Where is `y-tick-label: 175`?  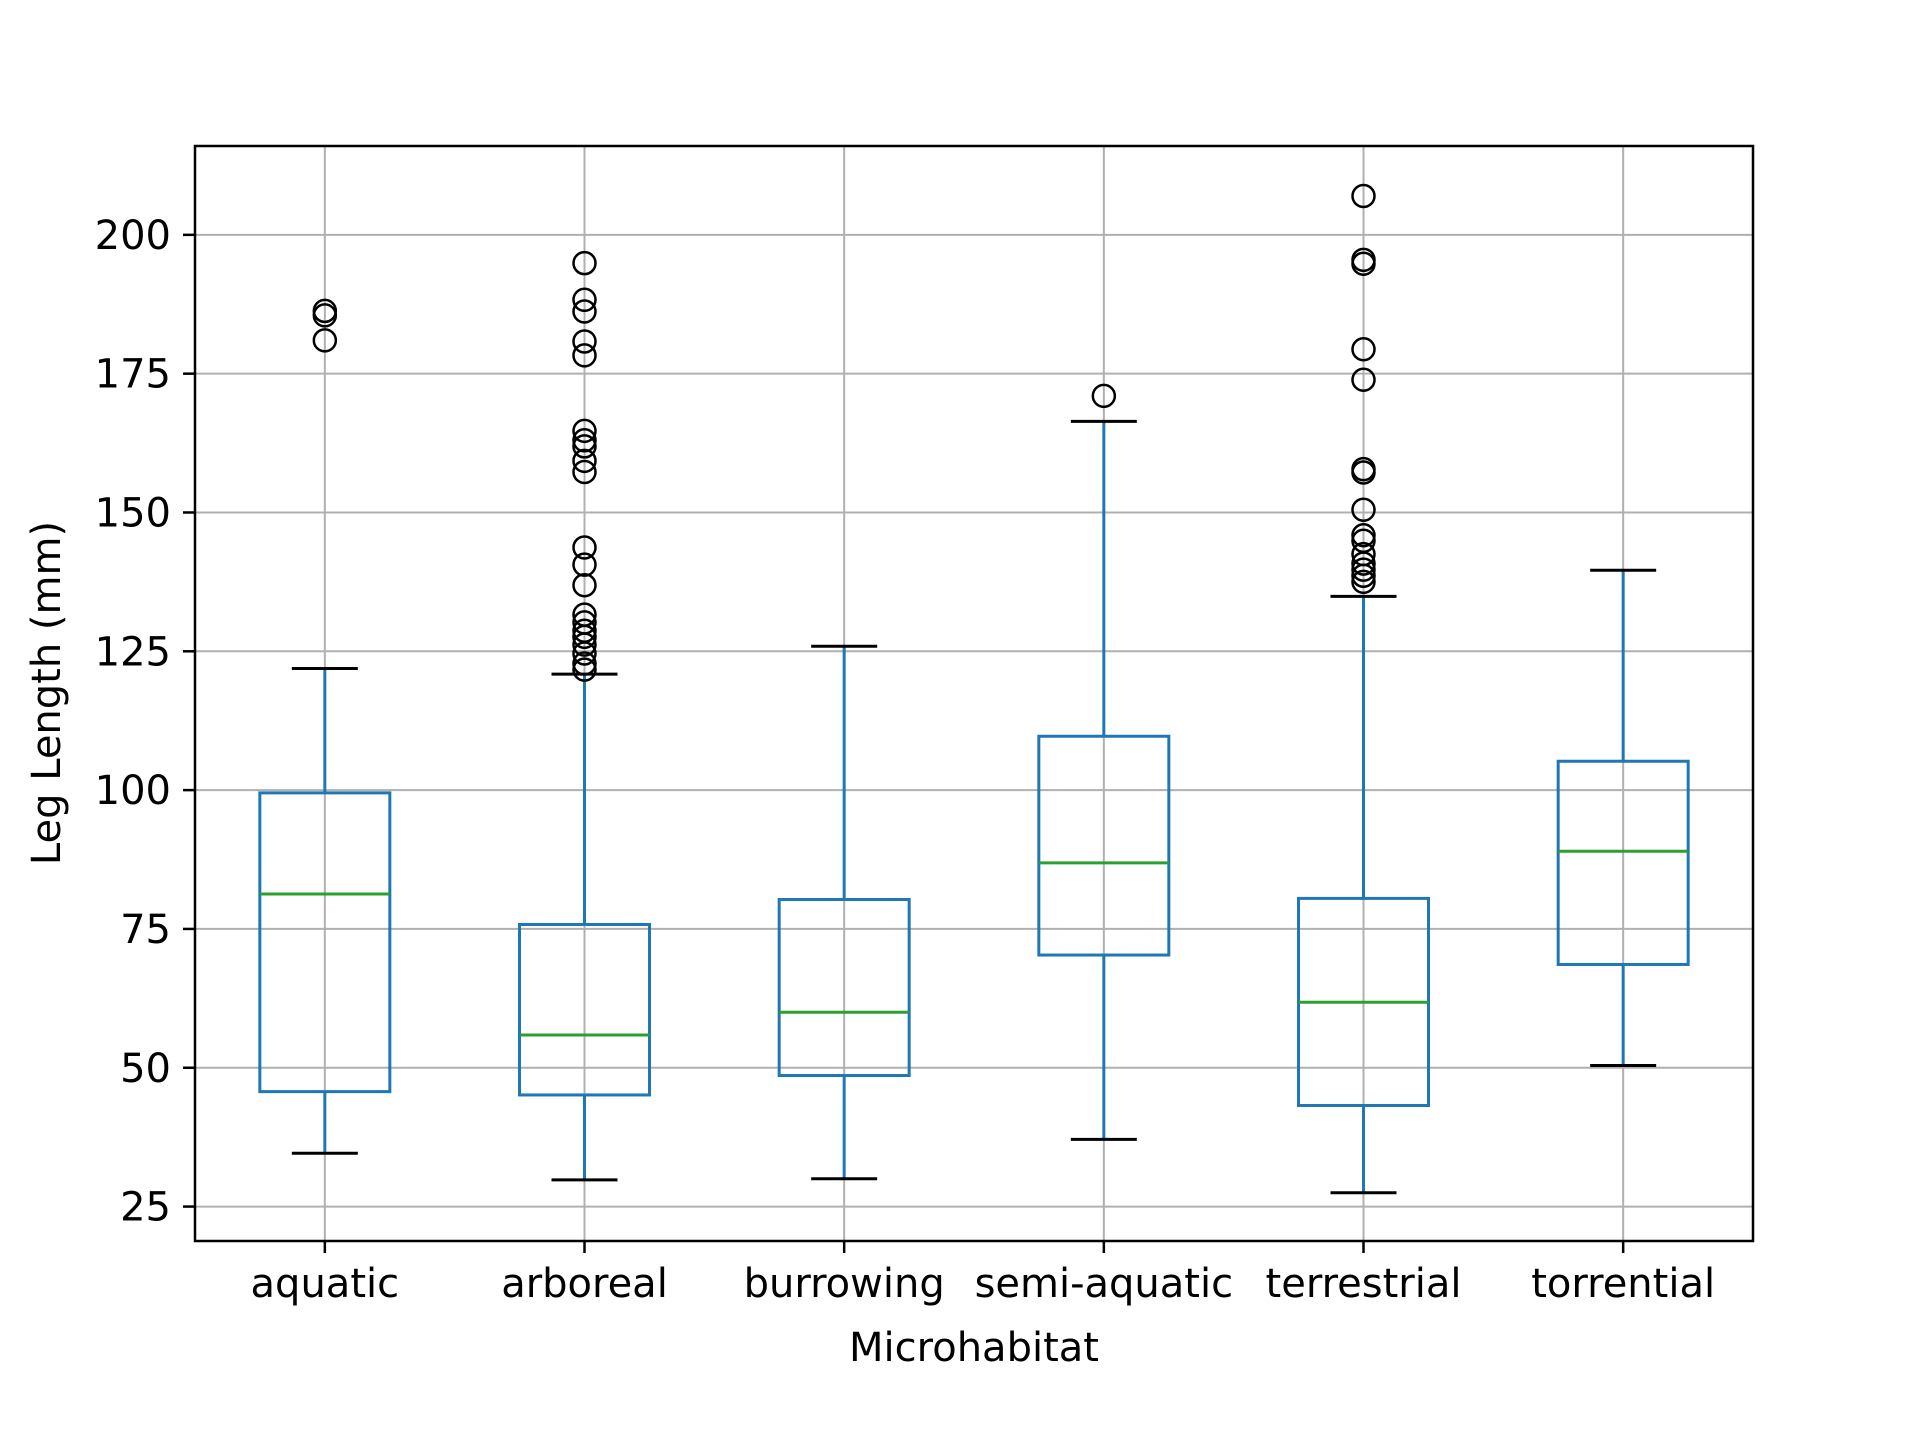 y-tick-label: 175 is located at coordinates (133, 375).